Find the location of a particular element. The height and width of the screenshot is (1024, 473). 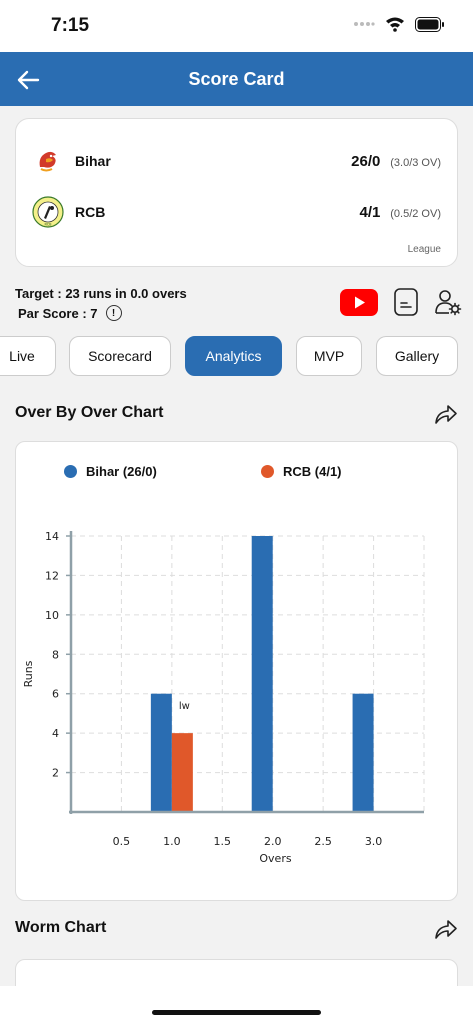

y-tick-label: 4 is located at coordinates (55, 733).